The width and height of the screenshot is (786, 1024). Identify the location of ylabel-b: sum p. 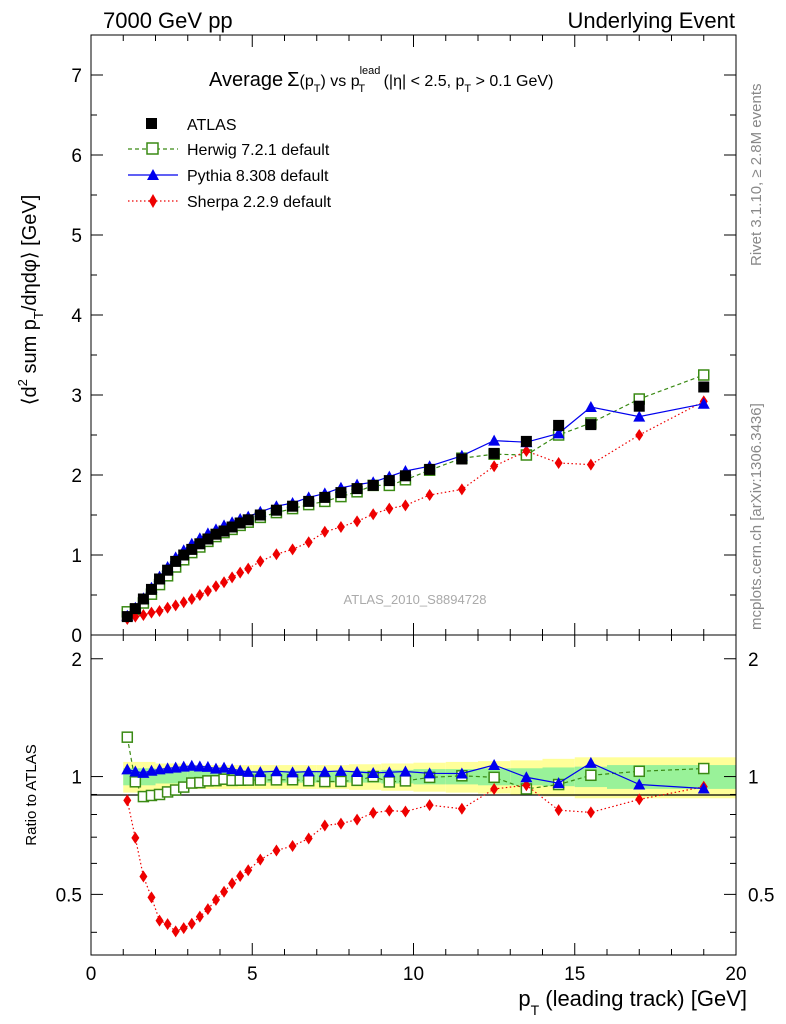
(30, 349).